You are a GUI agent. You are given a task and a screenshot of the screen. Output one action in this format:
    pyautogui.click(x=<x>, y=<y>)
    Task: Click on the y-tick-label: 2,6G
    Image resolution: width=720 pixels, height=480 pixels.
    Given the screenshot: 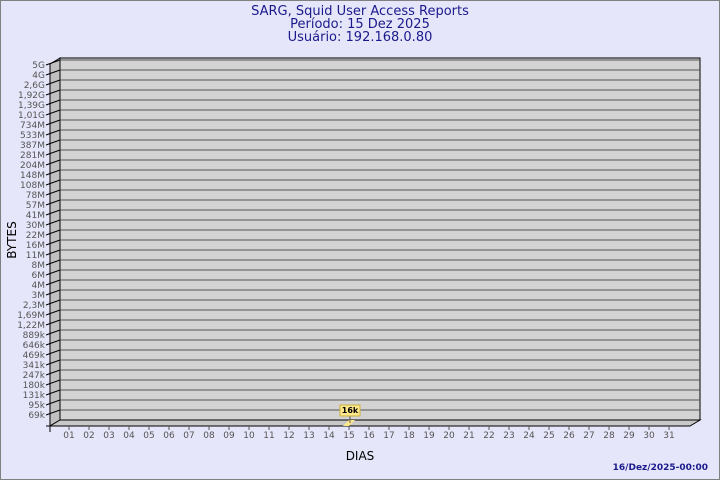 What is the action you would take?
    pyautogui.click(x=34, y=86)
    